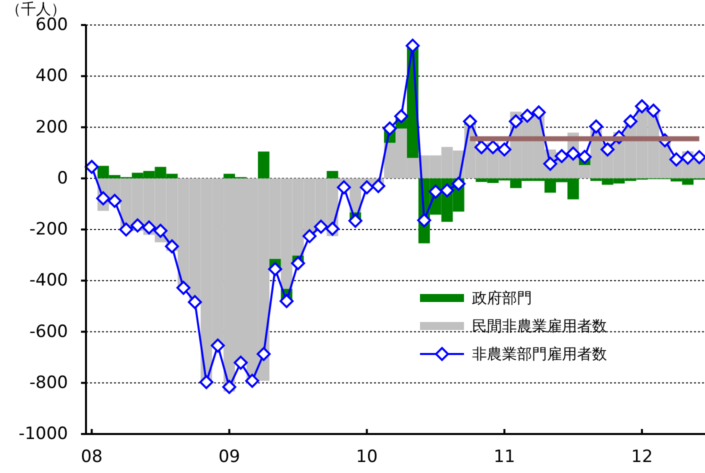 The image size is (705, 473). Describe the element at coordinates (36, 9) in the screenshot. I see `y-axis-title: （千人）` at that location.